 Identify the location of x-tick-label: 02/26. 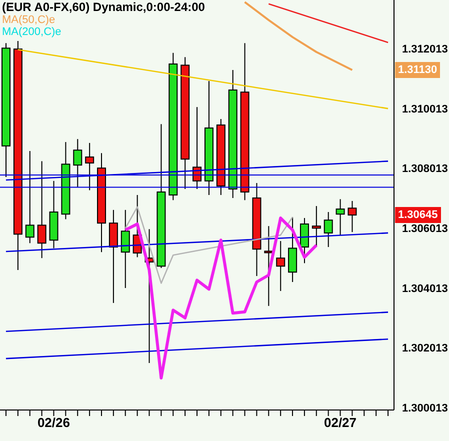
(53, 422).